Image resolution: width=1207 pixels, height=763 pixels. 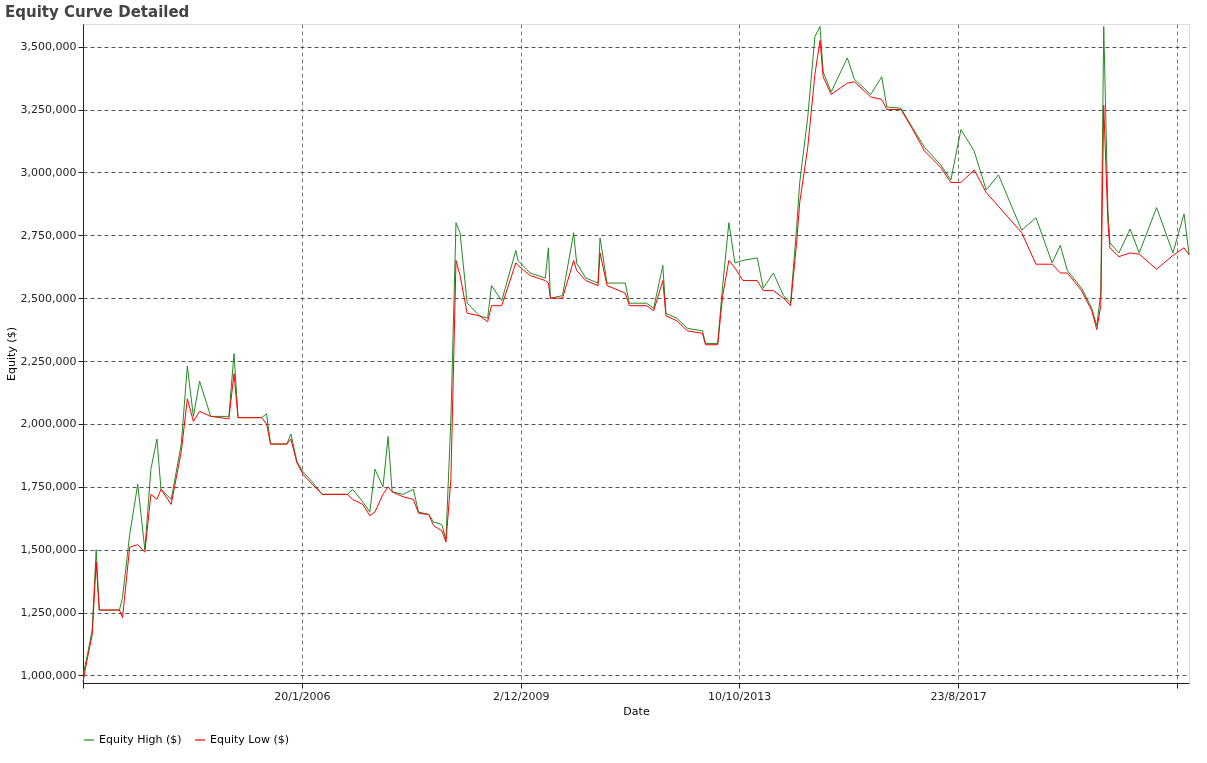 What do you see at coordinates (302, 696) in the screenshot?
I see `x-tick-label: 20/1/2006` at bounding box center [302, 696].